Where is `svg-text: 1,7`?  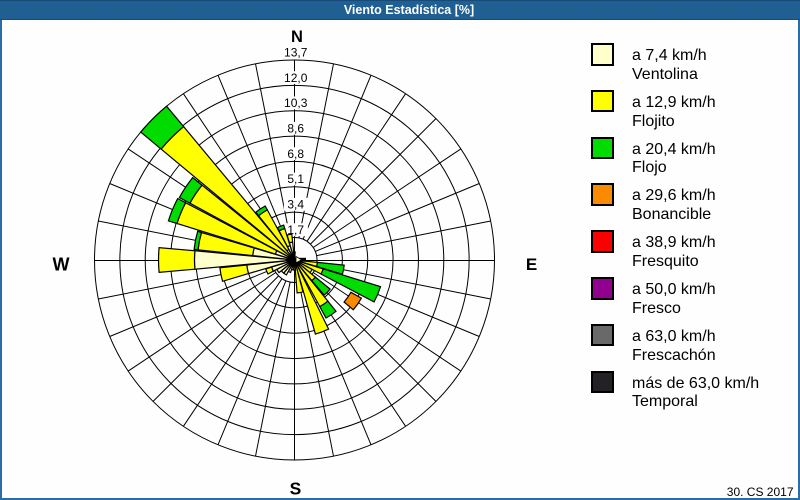 svg-text: 1,7 is located at coordinates (295, 230).